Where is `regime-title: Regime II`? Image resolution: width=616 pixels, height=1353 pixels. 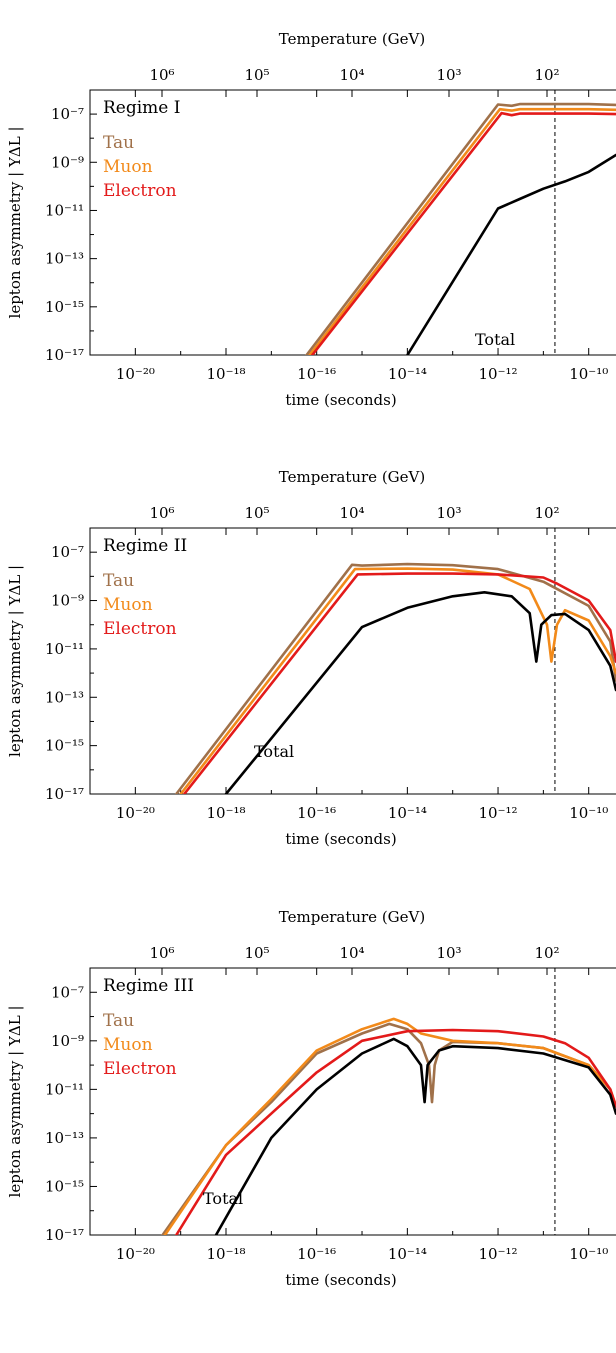 regime-title: Regime II is located at coordinates (145, 546).